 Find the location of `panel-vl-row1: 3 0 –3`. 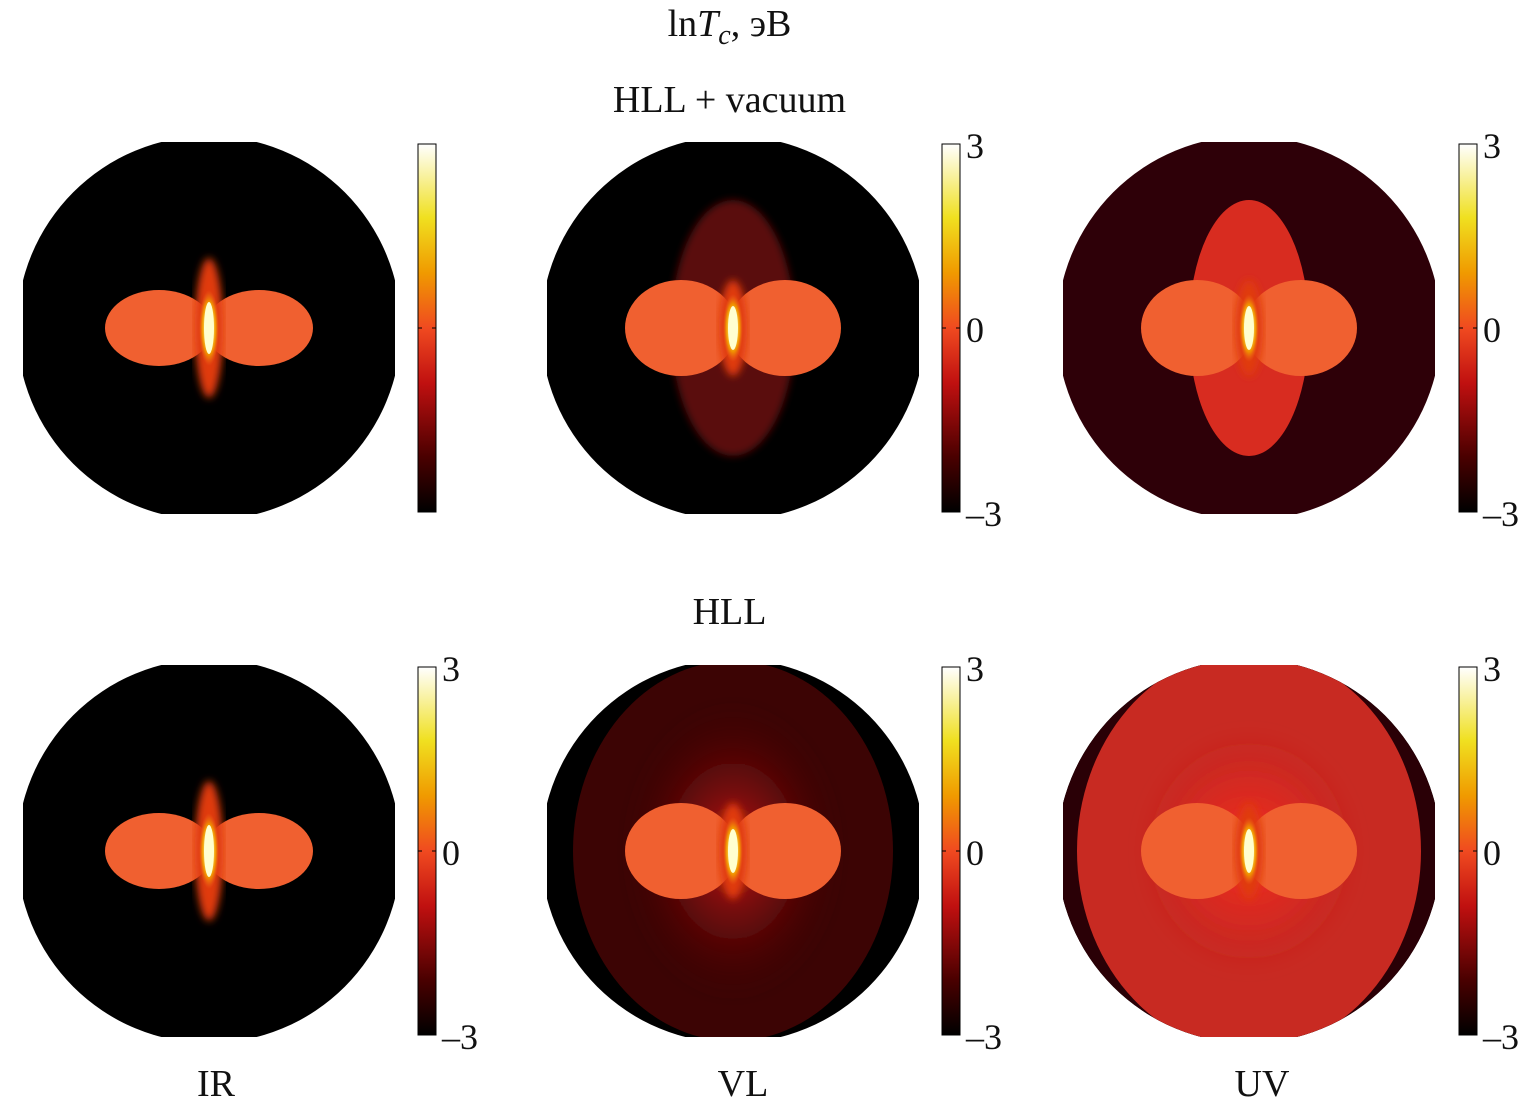

panel-vl-row1: 3 0 –3 is located at coordinates (774, 330).